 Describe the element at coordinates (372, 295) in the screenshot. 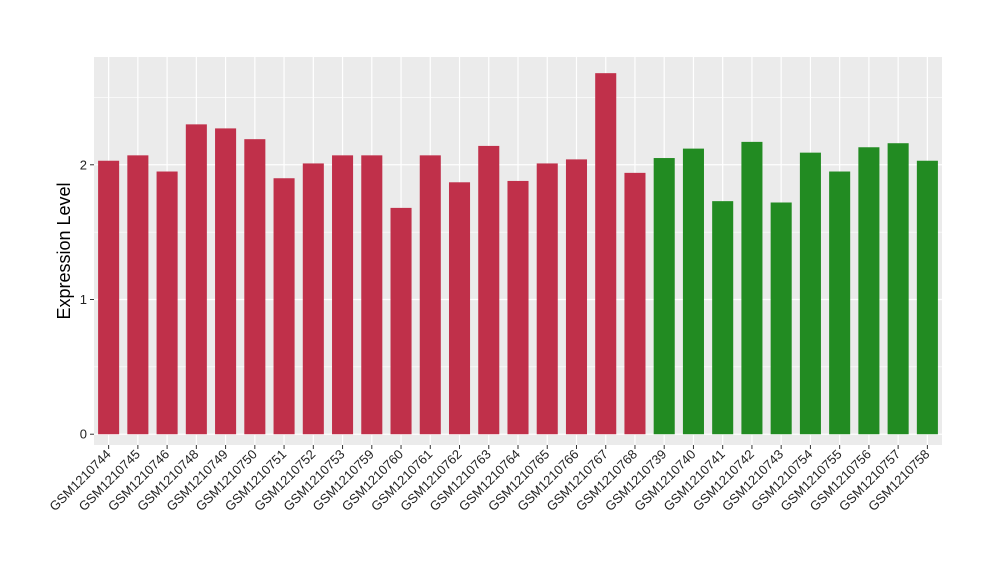

I see `bar-GSM1210759` at that location.